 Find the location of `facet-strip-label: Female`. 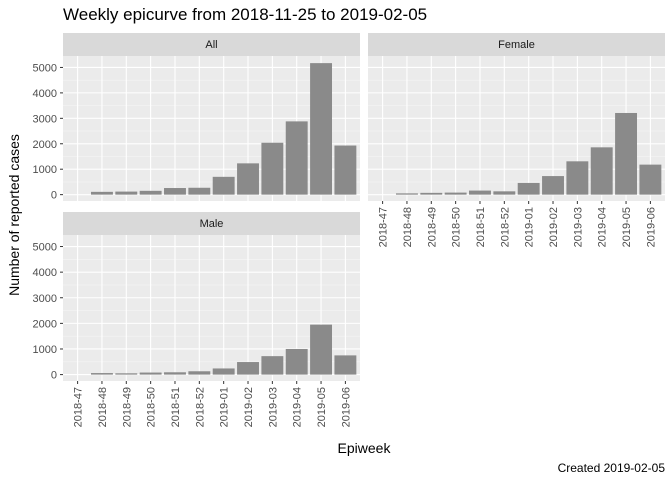

facet-strip-label: Female is located at coordinates (516, 45).